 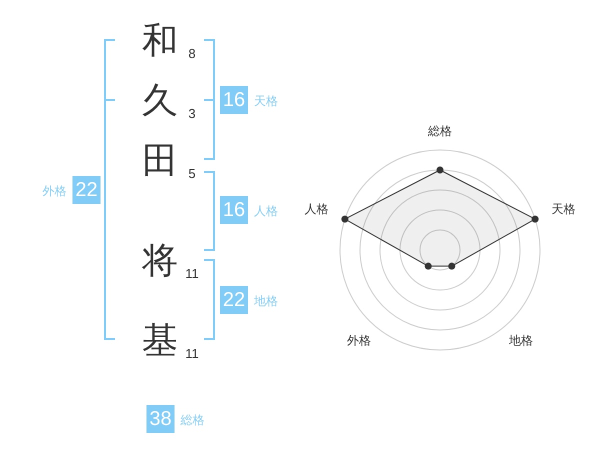 I want to click on grid-name: 人格, so click(x=266, y=211).